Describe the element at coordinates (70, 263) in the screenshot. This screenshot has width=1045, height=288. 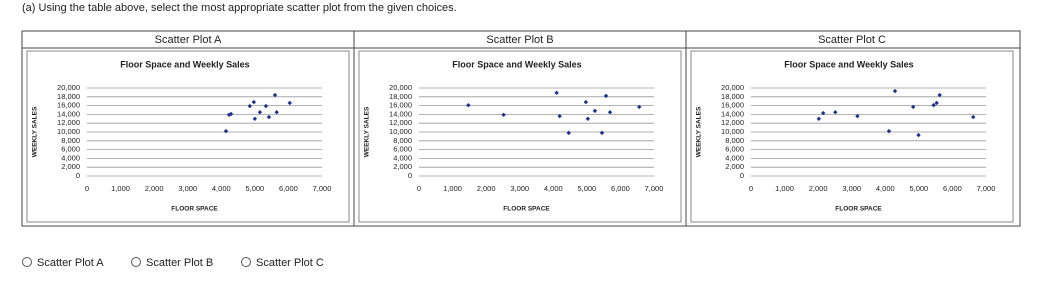
I see `option-label: Scatter Plot A` at that location.